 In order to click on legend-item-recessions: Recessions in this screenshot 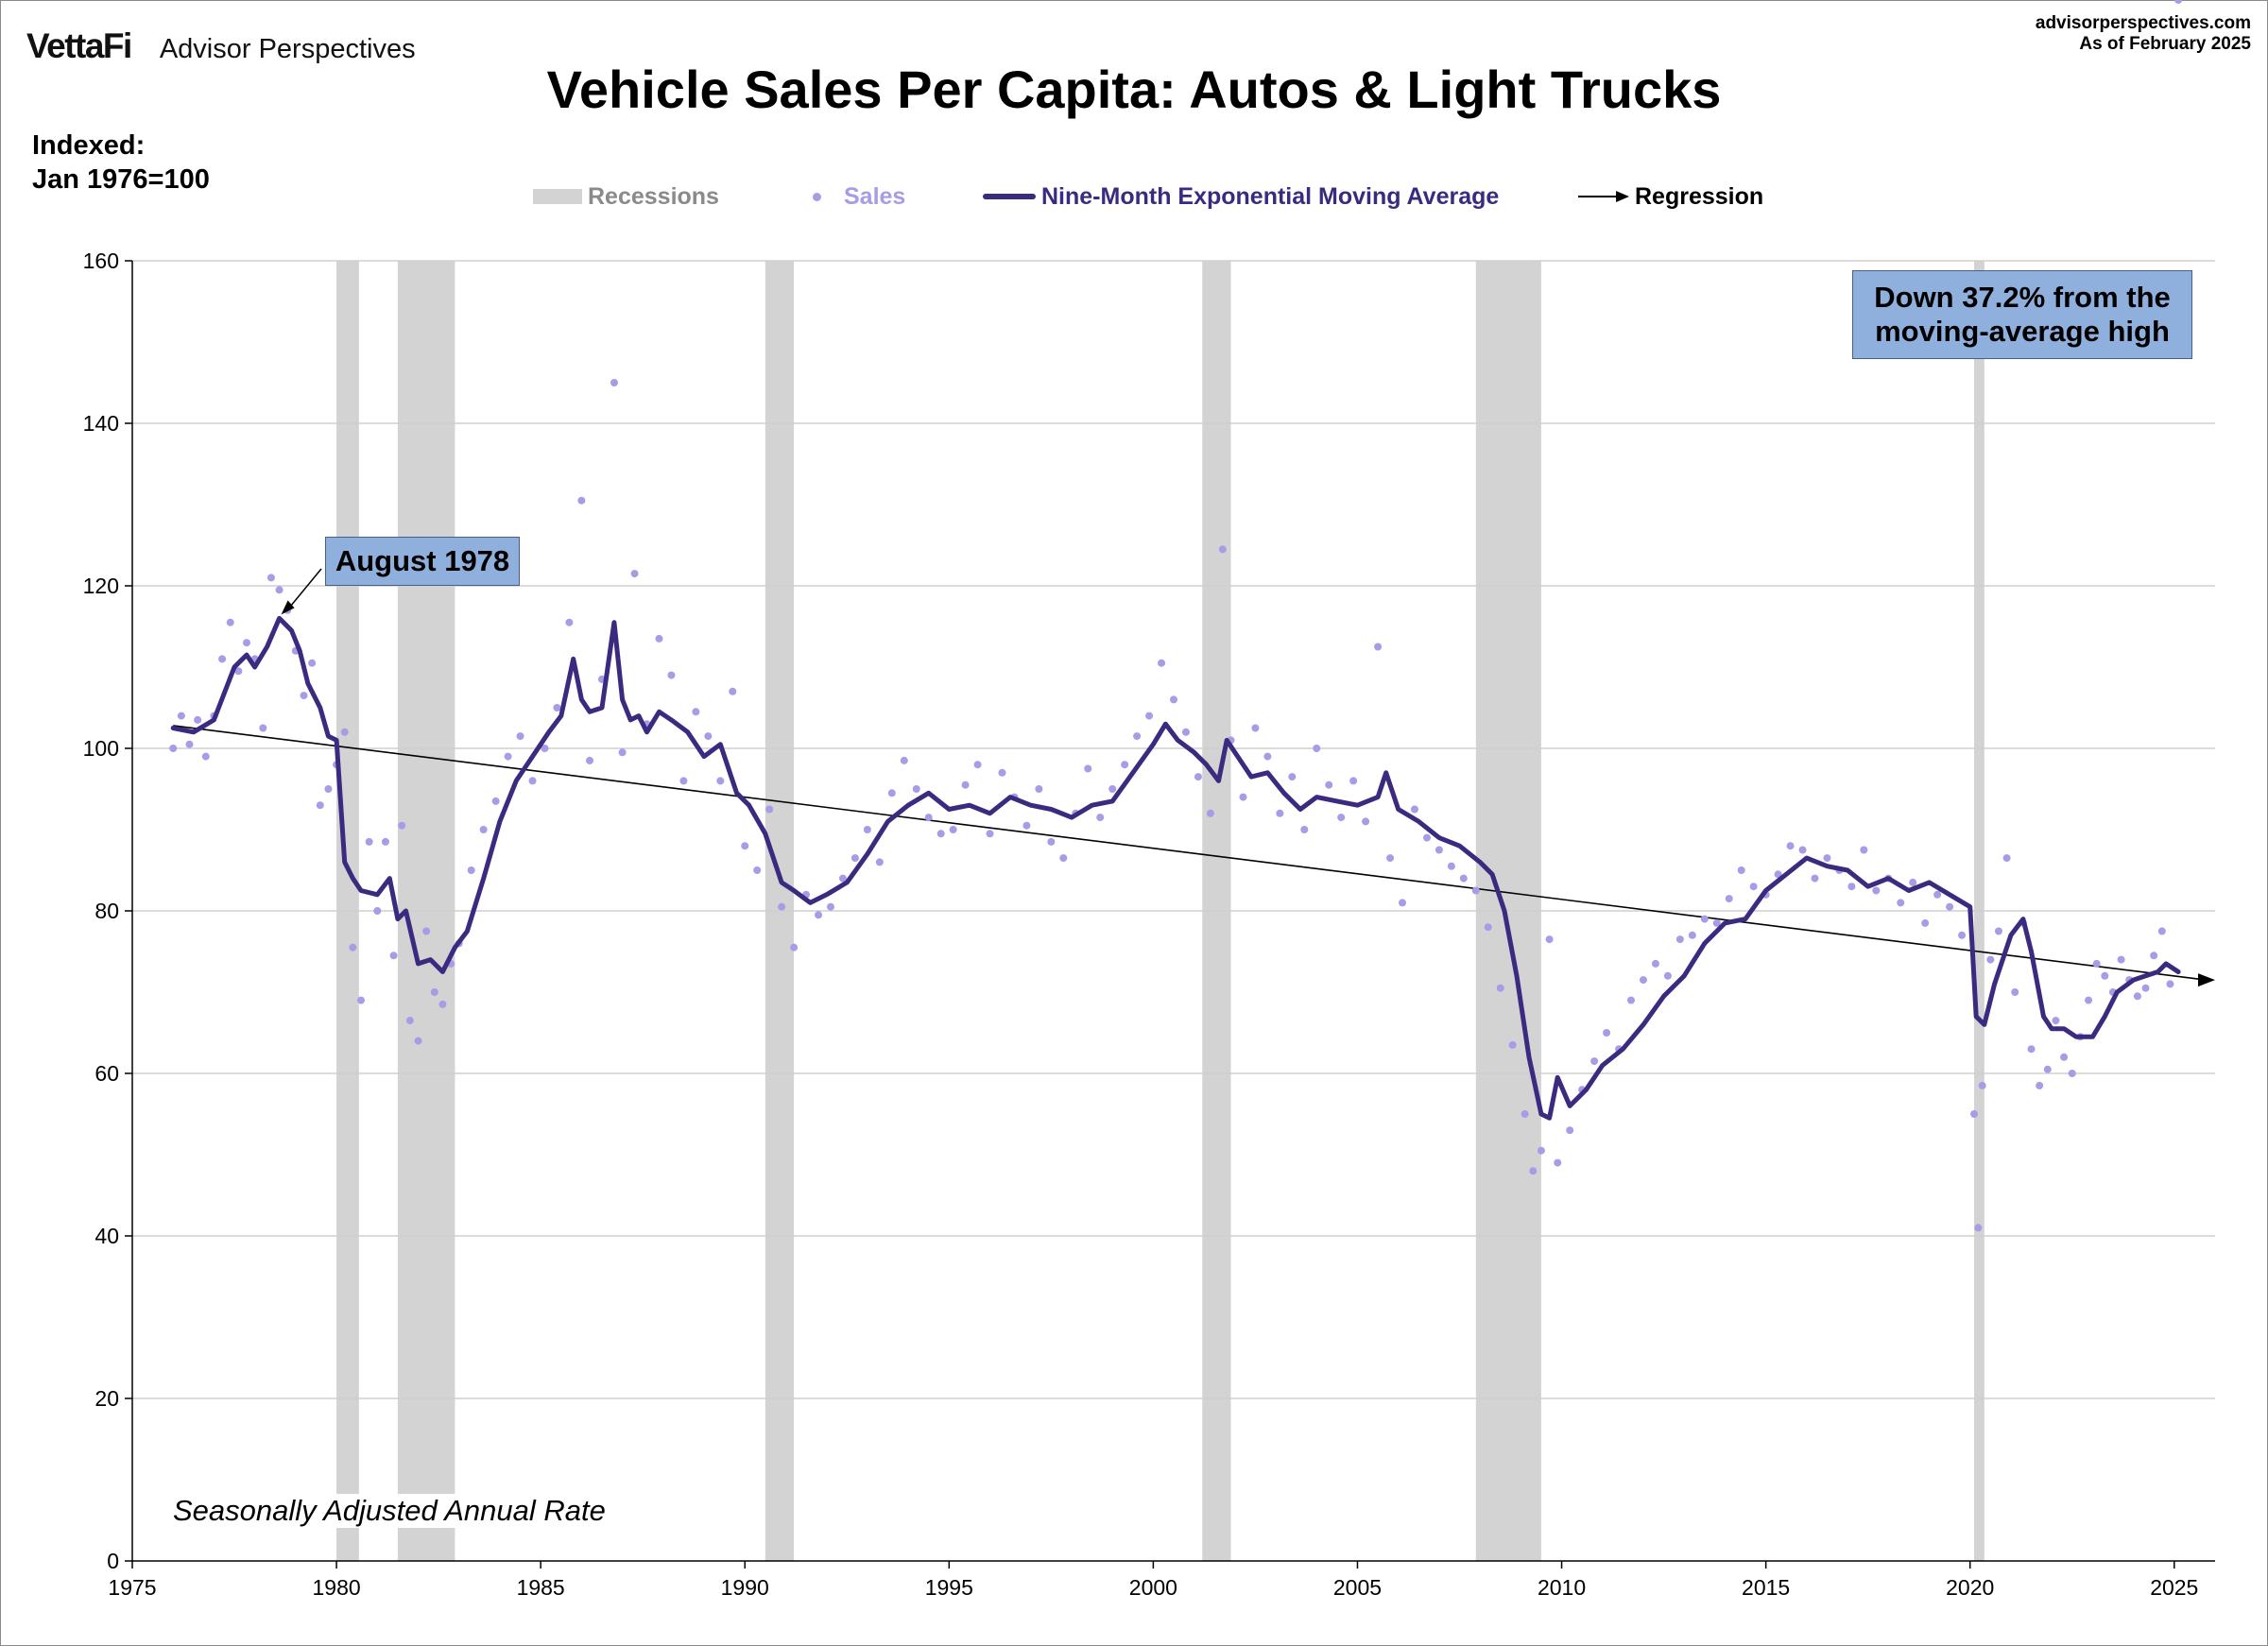, I will do `click(626, 197)`.